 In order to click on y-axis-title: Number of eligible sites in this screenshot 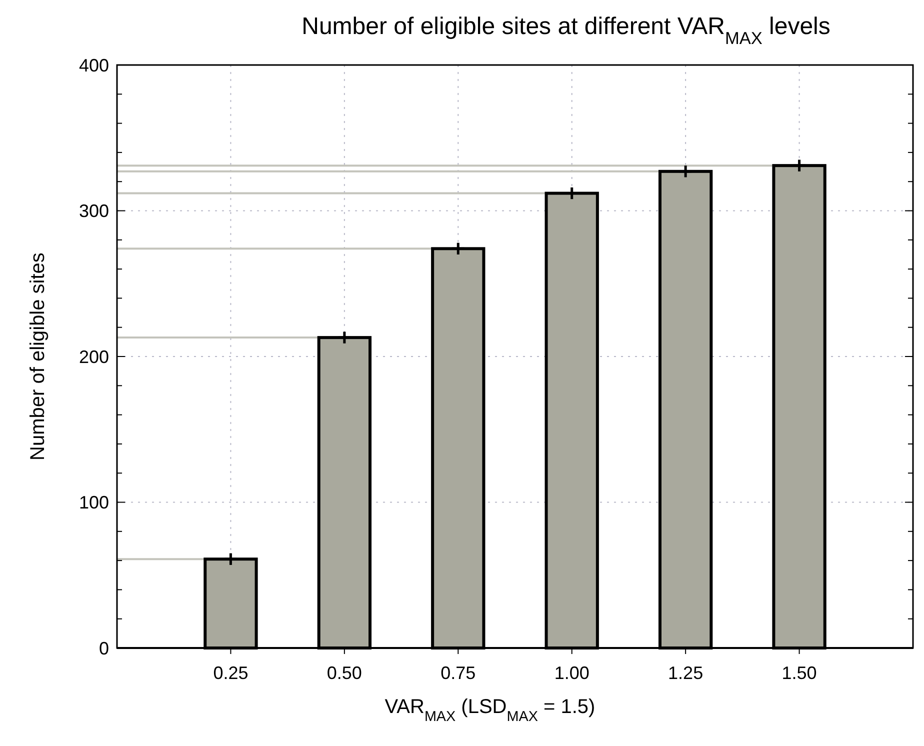, I will do `click(38, 356)`.